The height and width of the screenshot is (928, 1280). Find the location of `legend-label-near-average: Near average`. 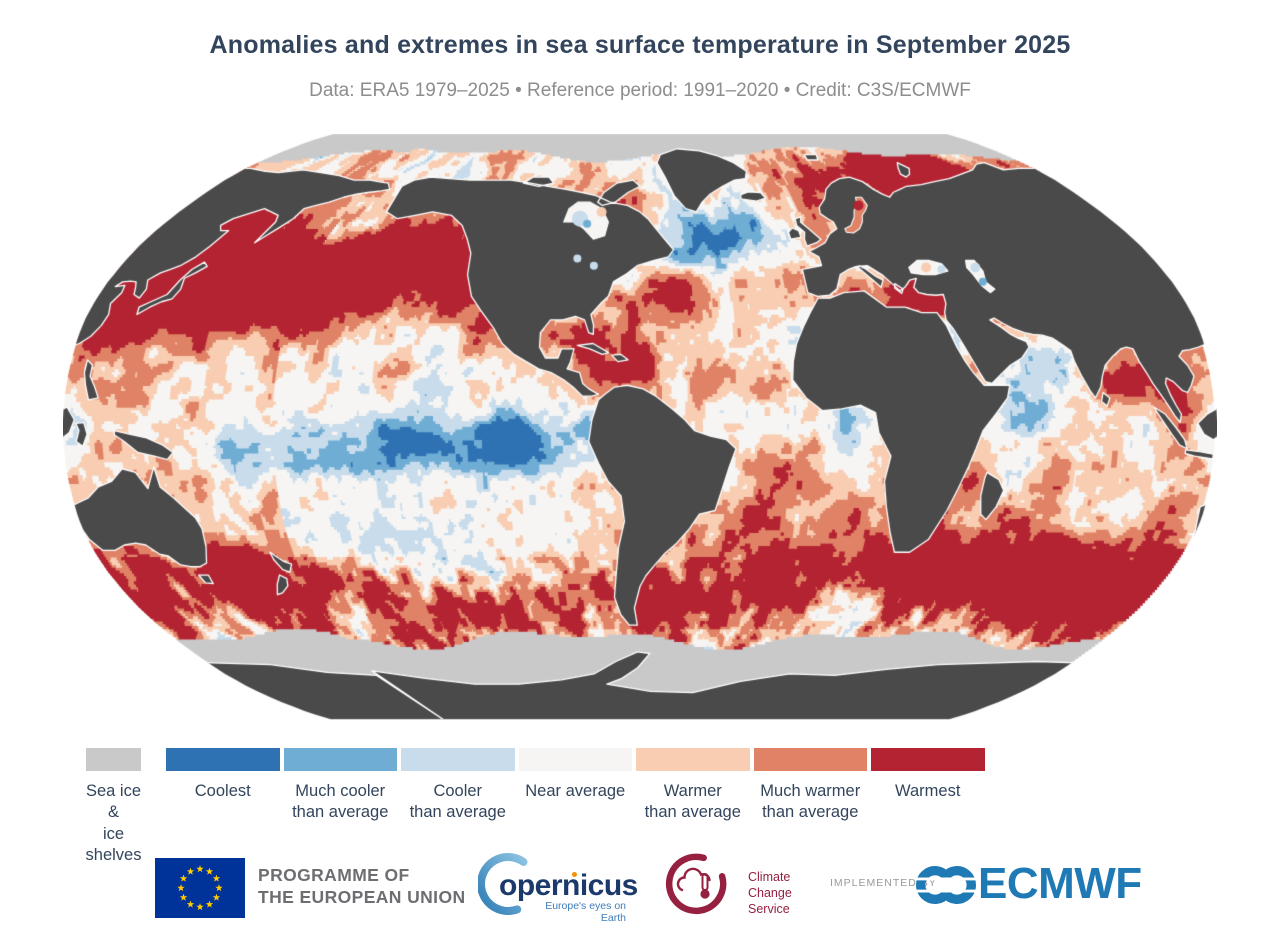

legend-label-near-average: Near average is located at coordinates (575, 791).